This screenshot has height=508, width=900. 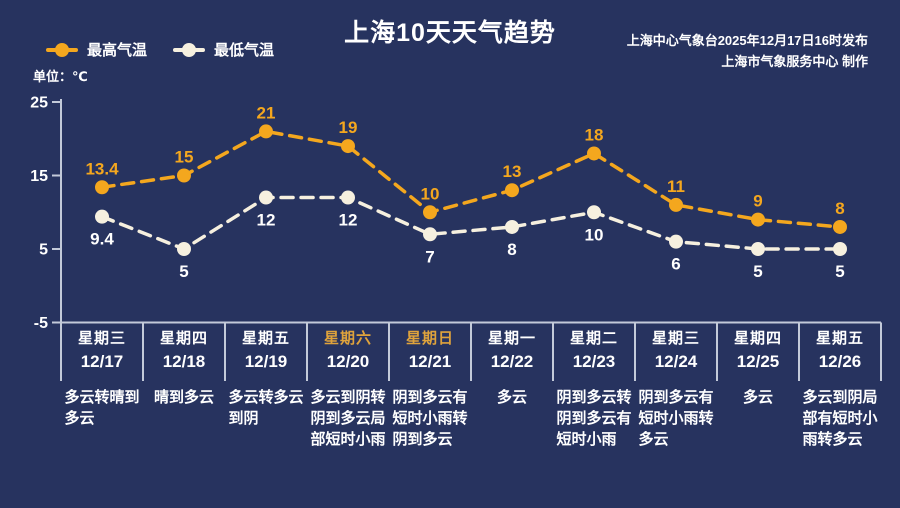 What do you see at coordinates (348, 127) in the screenshot?
I see `data-point-value-label: 19` at bounding box center [348, 127].